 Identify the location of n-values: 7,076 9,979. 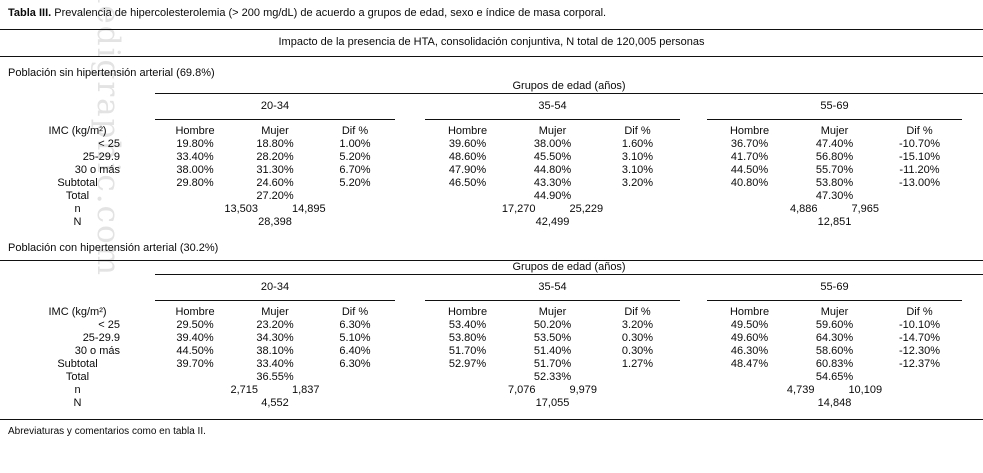
(552, 390).